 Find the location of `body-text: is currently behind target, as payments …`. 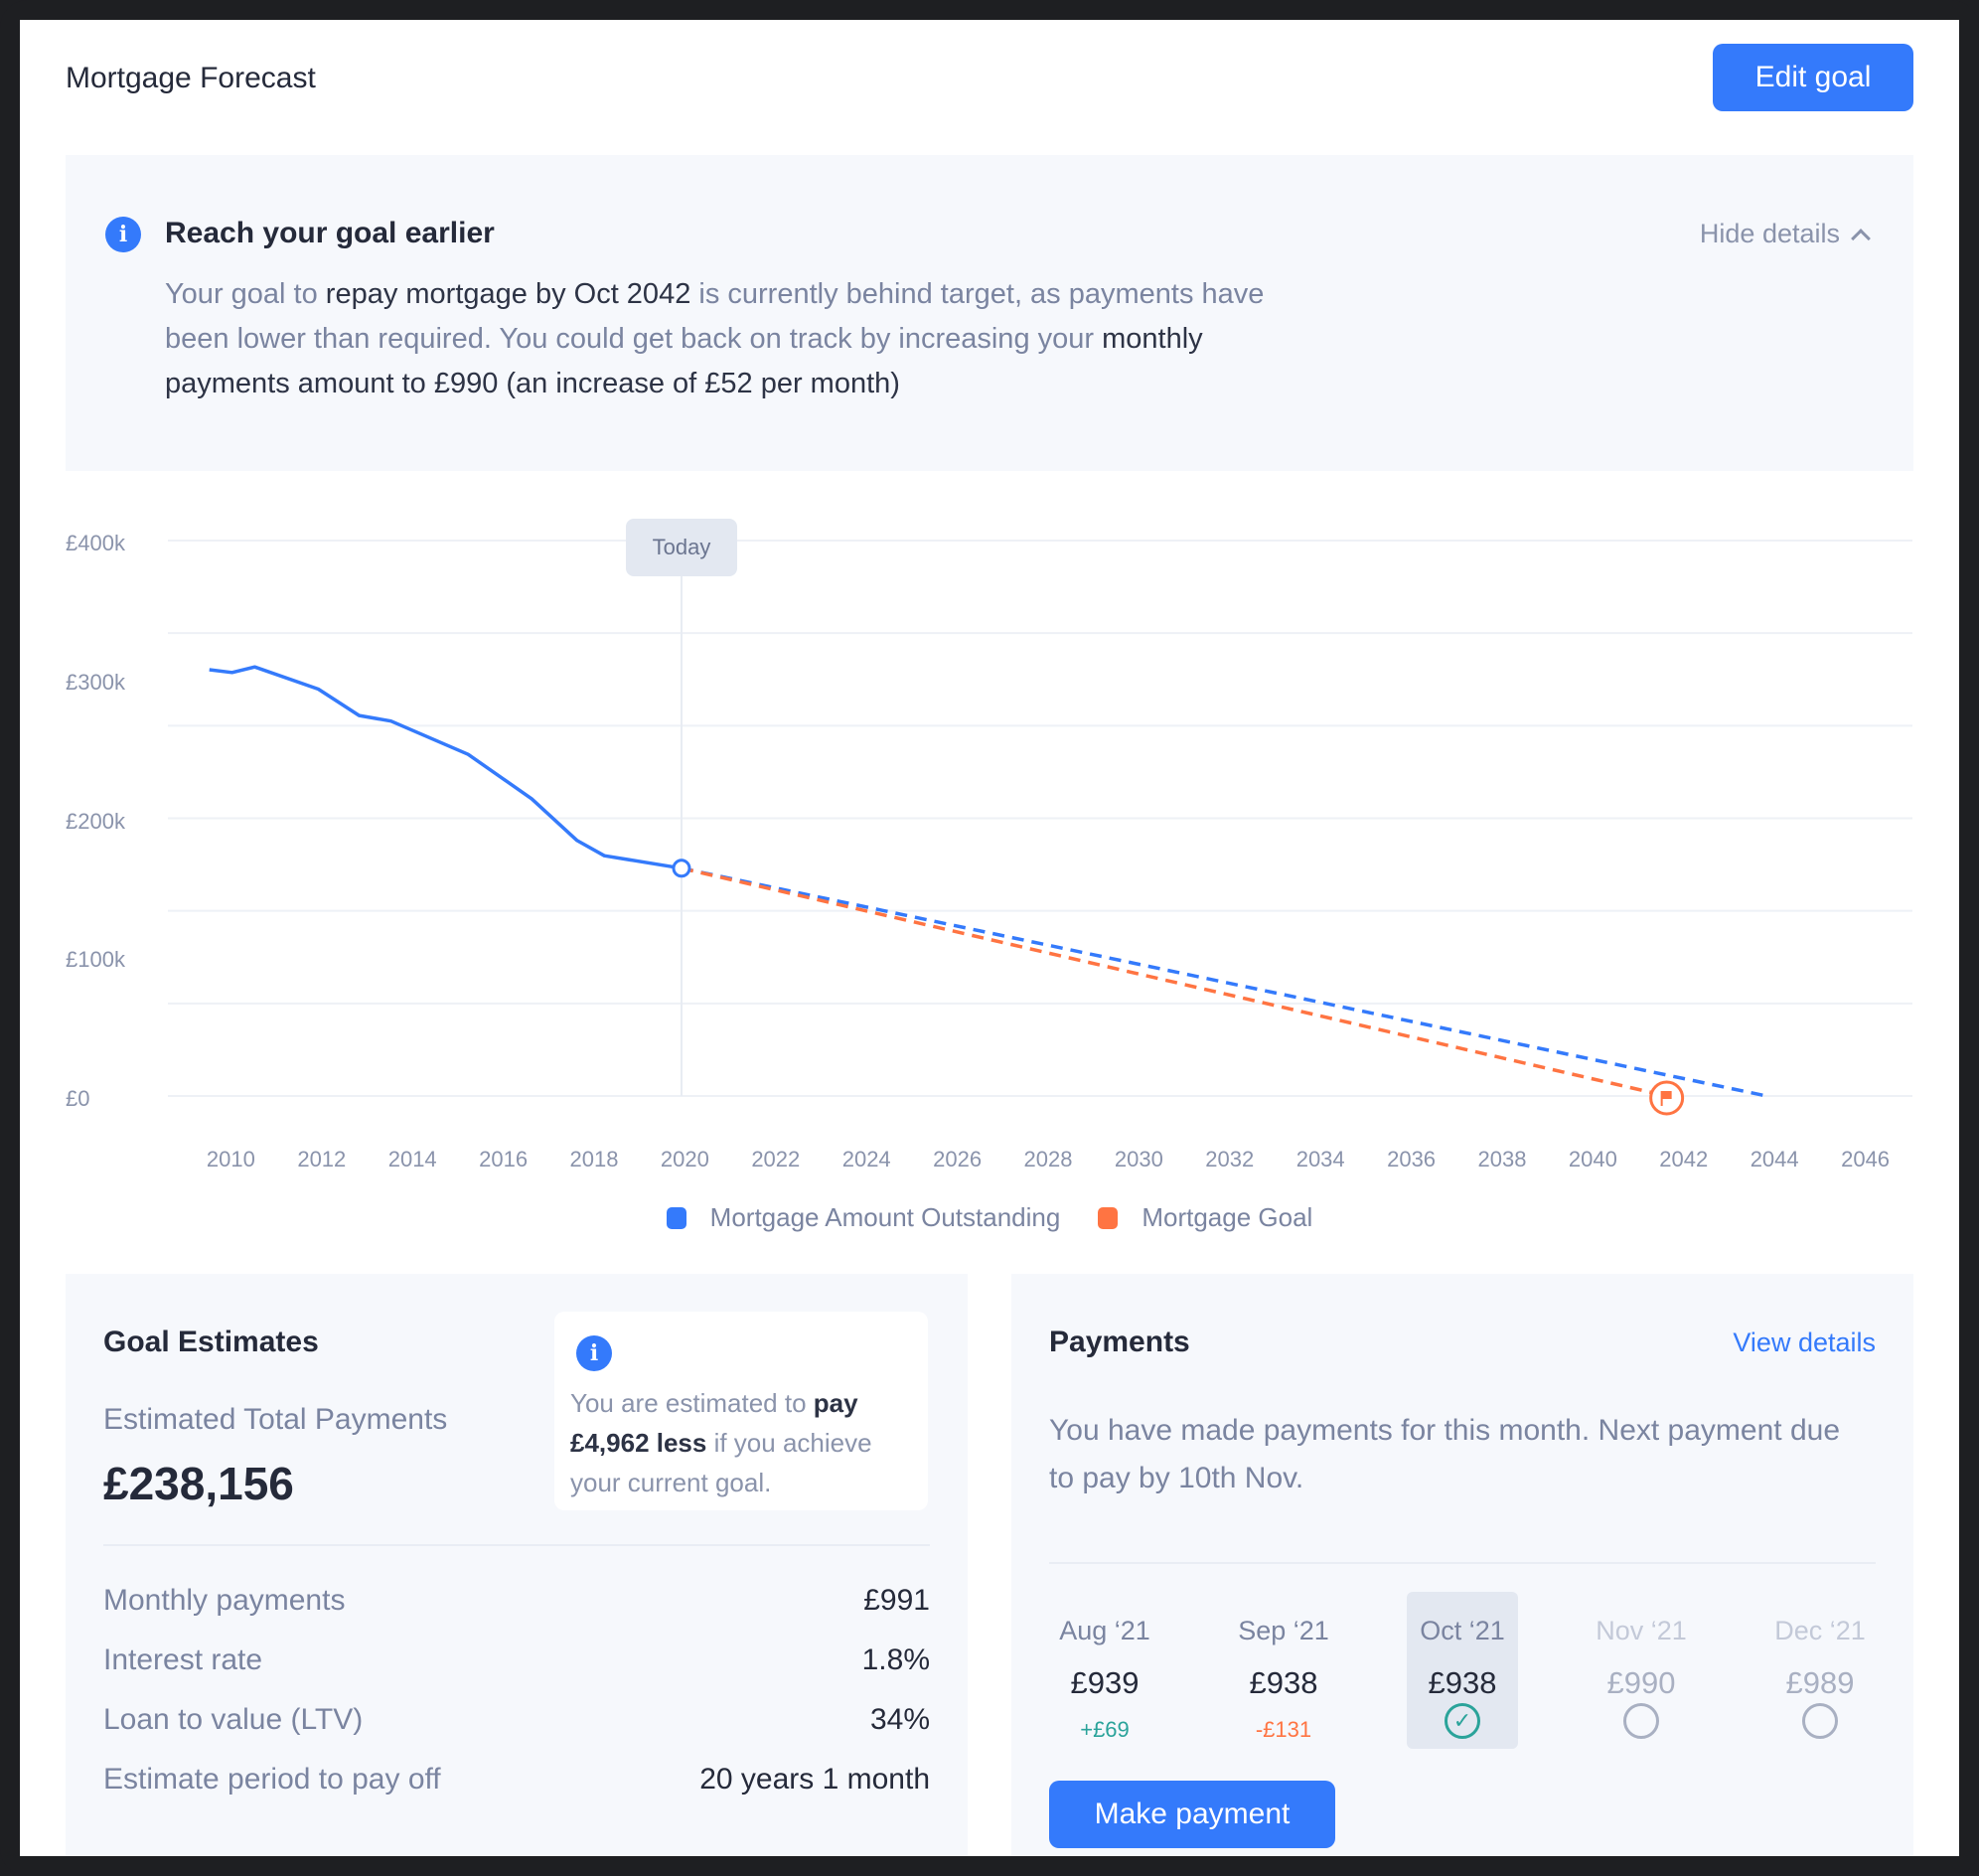

body-text: is currently behind target, as payments … is located at coordinates (715, 316).